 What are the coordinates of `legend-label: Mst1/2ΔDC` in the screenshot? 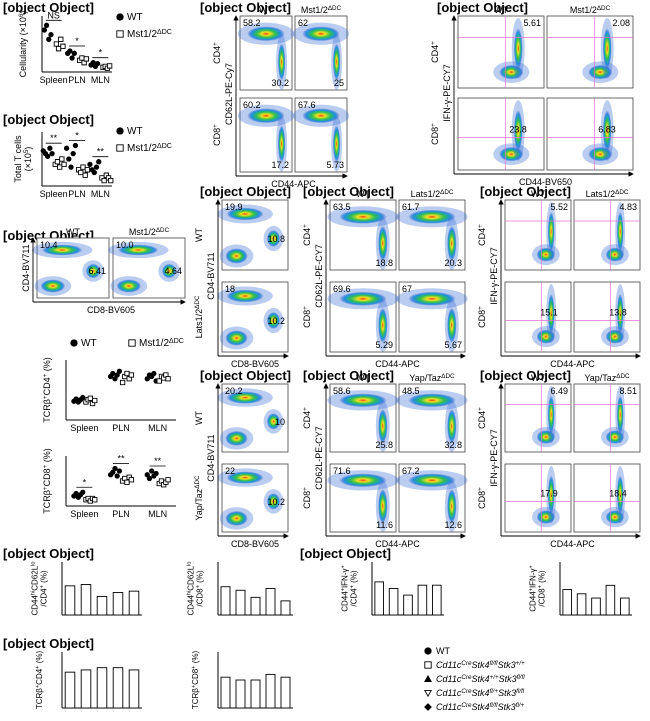 It's located at (161, 344).